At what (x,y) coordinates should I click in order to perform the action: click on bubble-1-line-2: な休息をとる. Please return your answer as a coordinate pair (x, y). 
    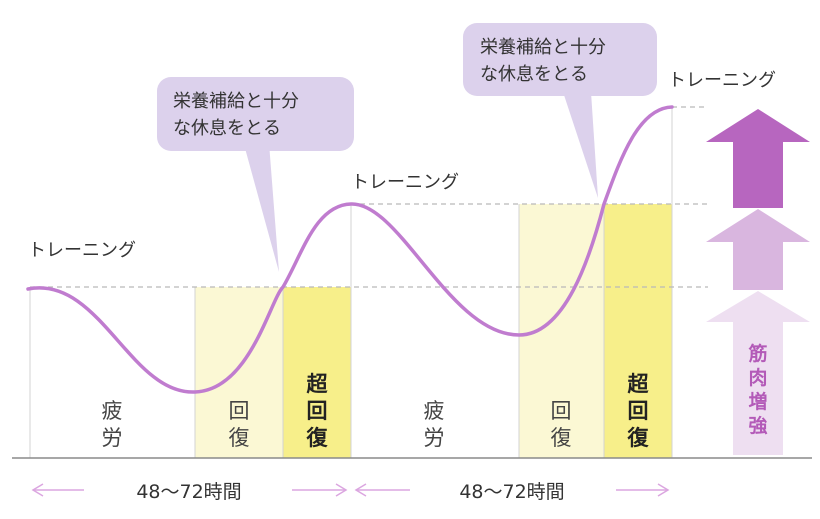
    Looking at the image, I should click on (227, 128).